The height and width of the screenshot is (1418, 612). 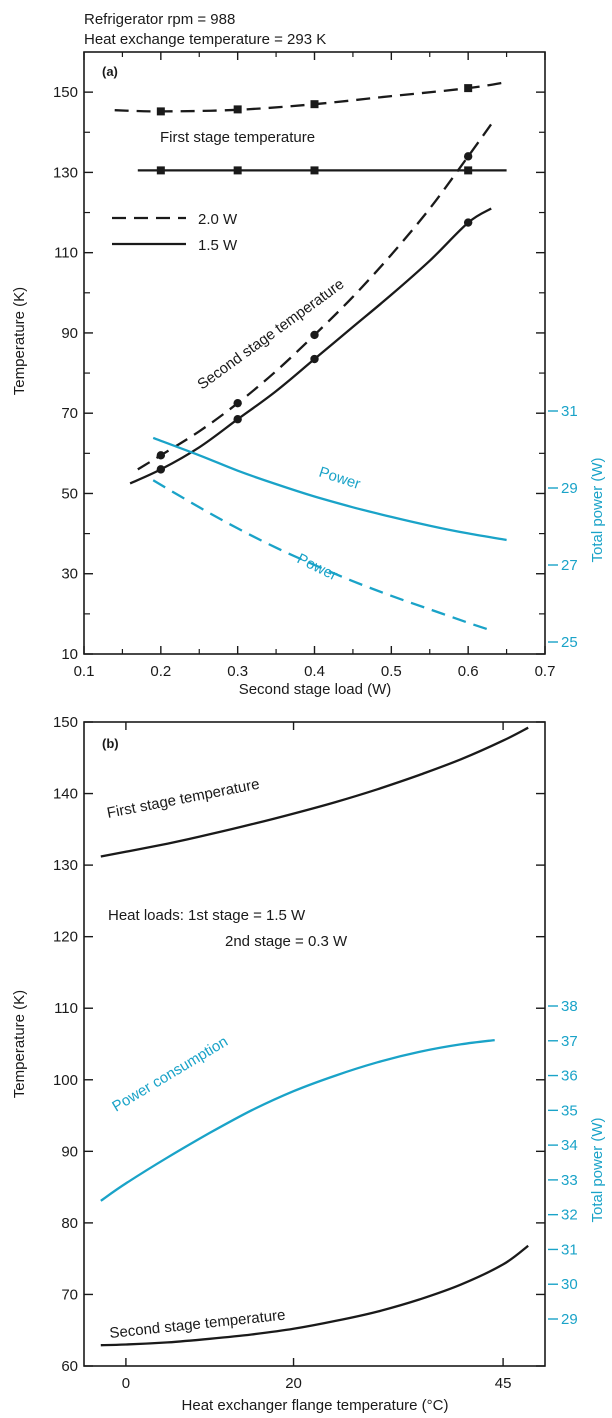 What do you see at coordinates (69, 574) in the screenshot?
I see `panel-a-ytick-label: 30` at bounding box center [69, 574].